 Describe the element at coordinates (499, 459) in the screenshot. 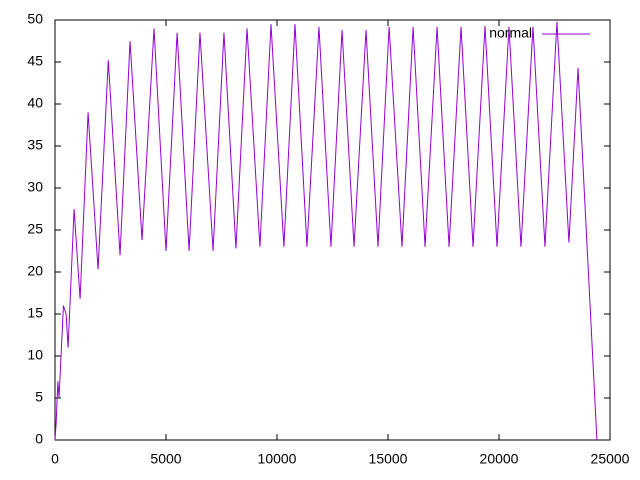

I see `x-tick-label: 20000` at that location.